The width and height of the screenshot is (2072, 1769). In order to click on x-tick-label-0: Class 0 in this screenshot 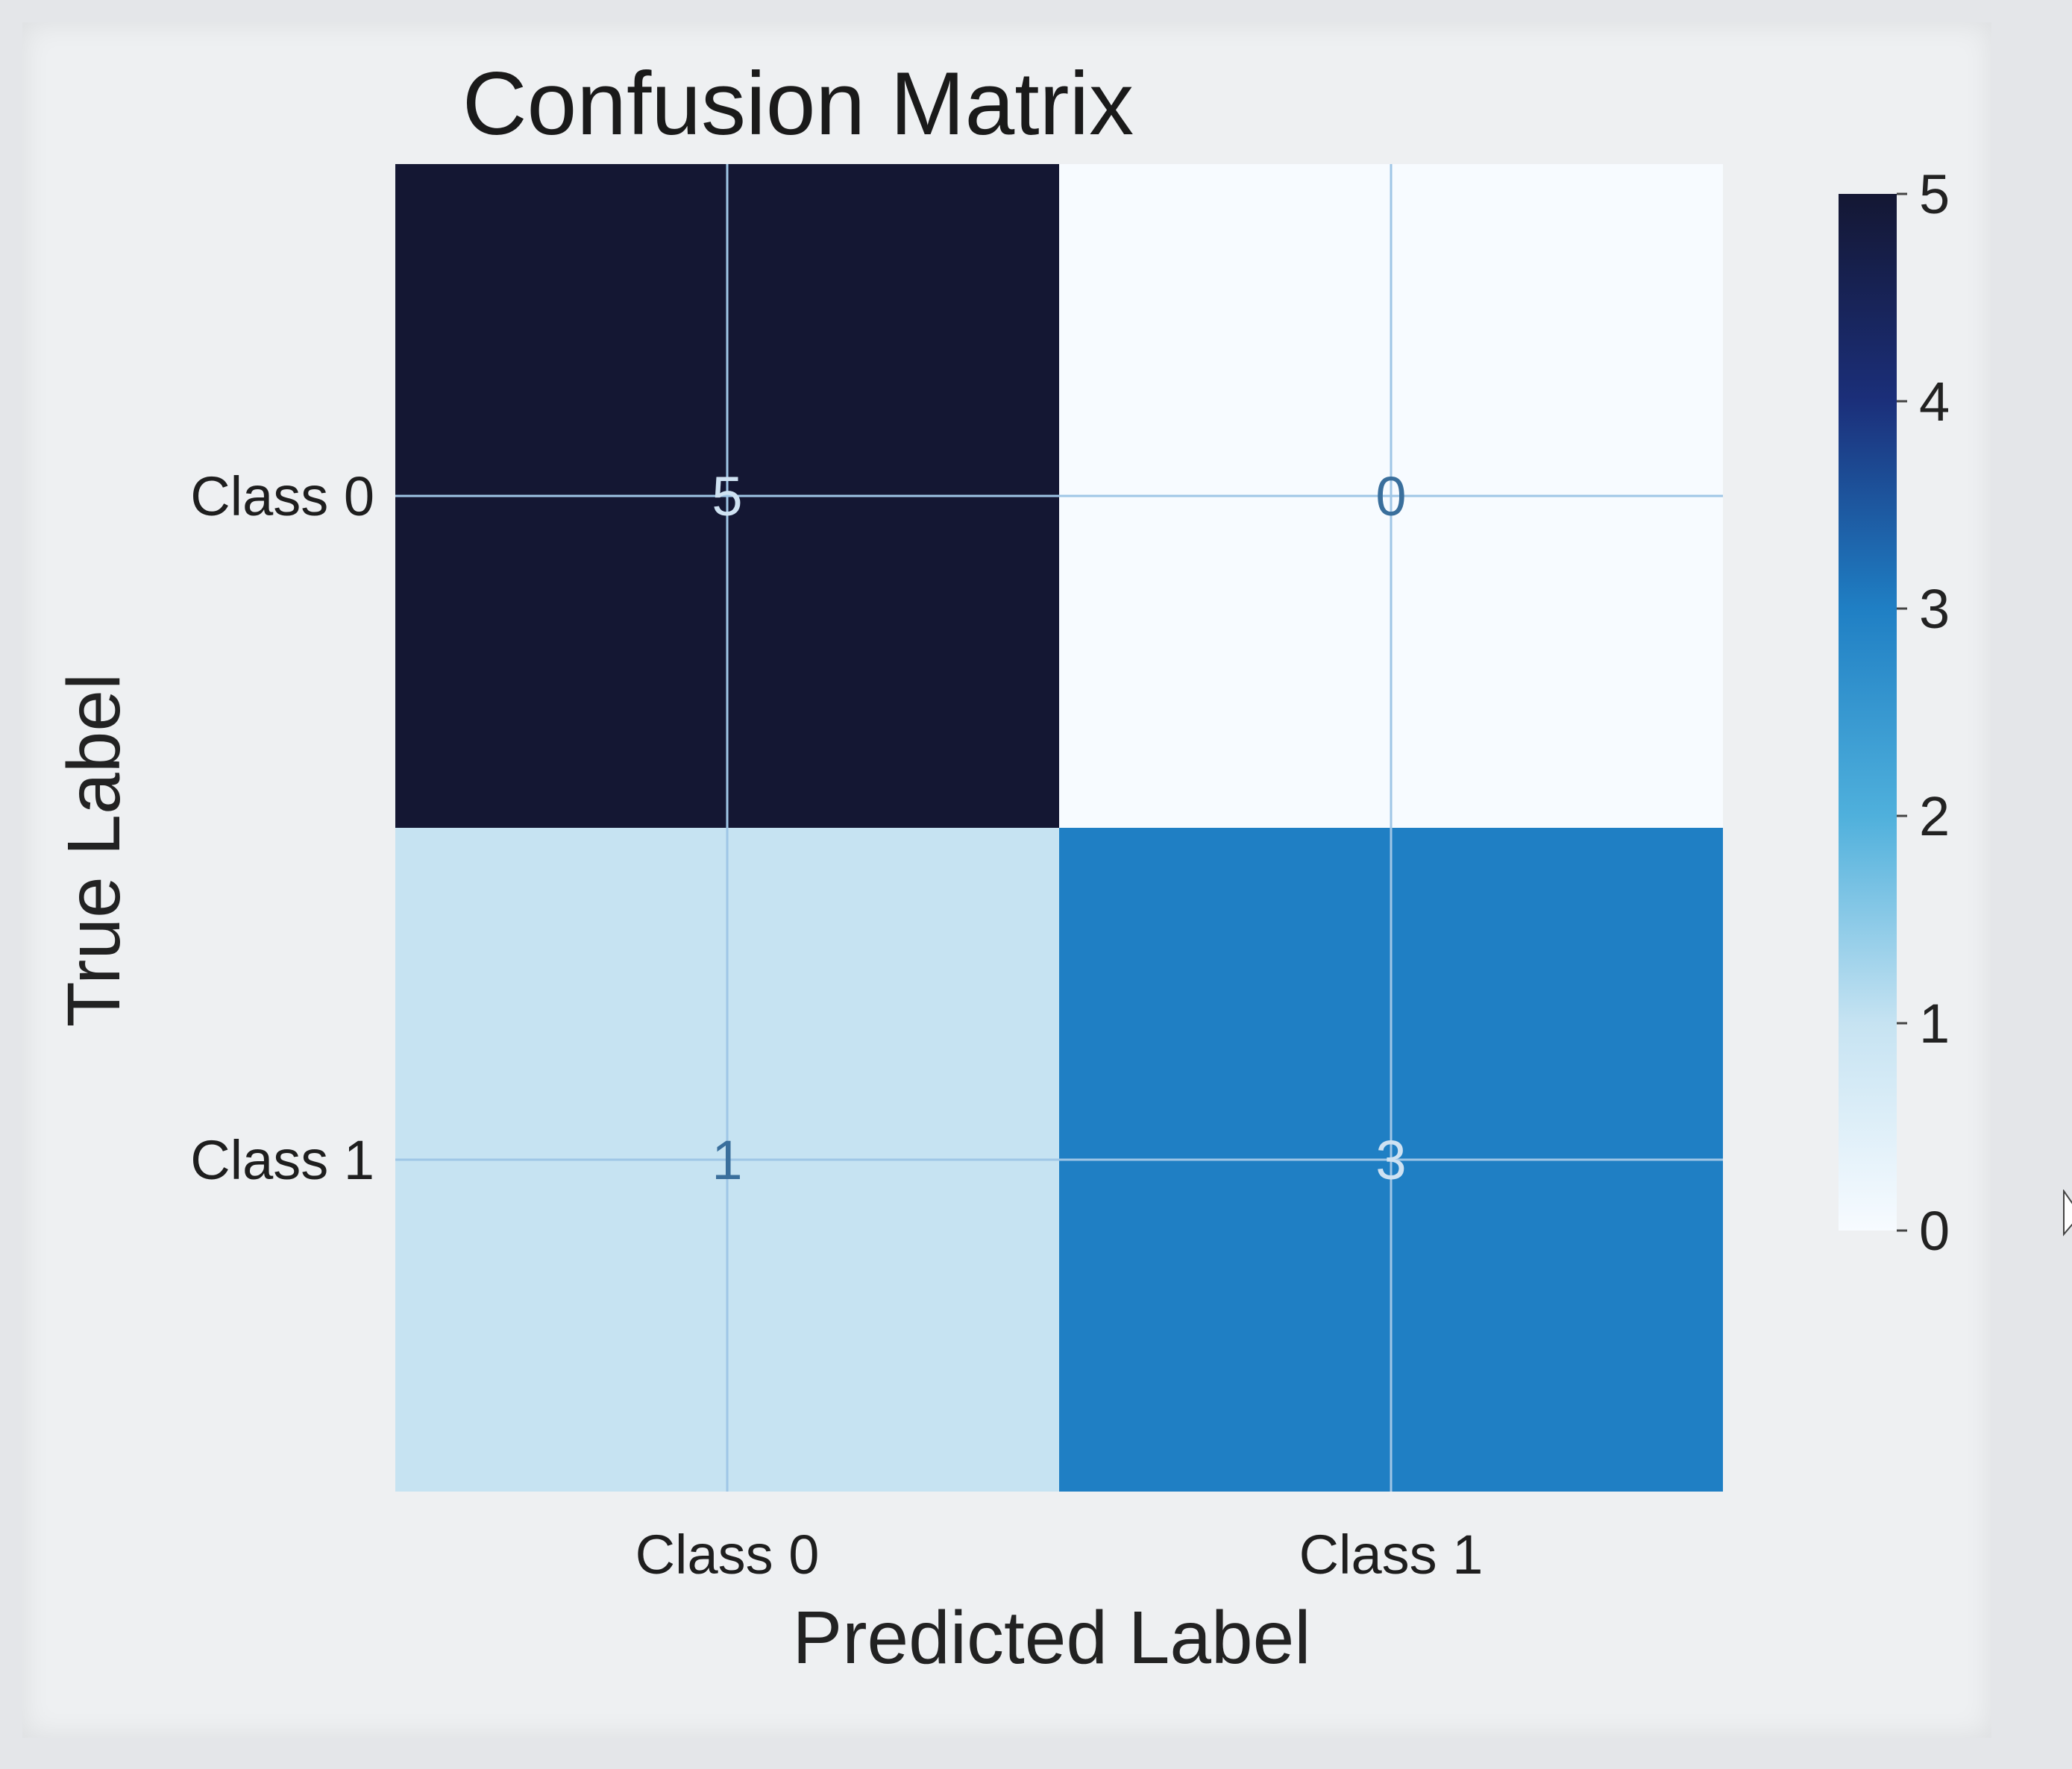, I will do `click(727, 1555)`.